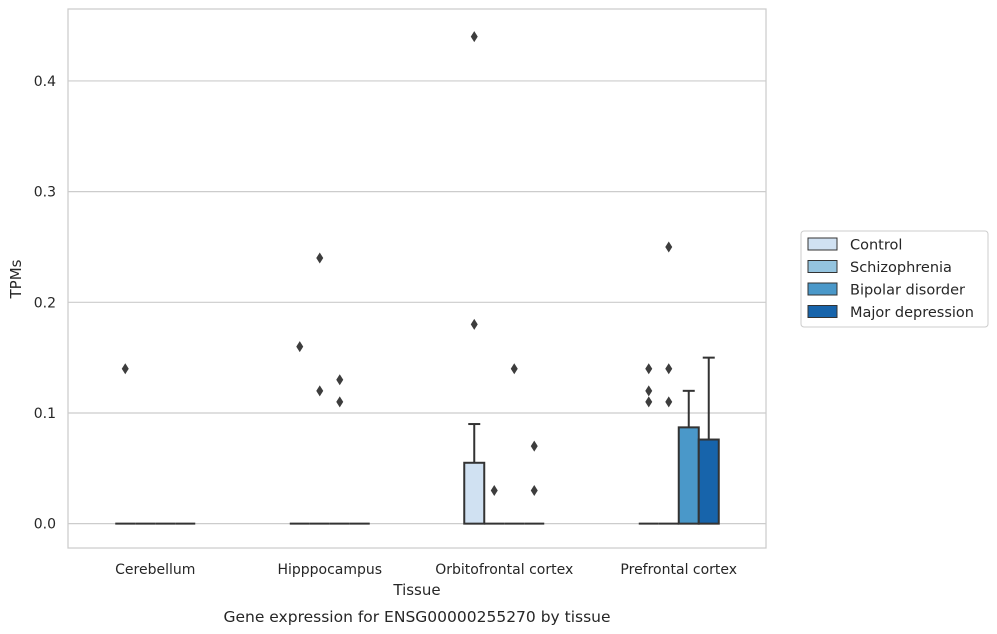 The width and height of the screenshot is (997, 634). I want to click on x-tick-label: Prefrontal cortex, so click(678, 570).